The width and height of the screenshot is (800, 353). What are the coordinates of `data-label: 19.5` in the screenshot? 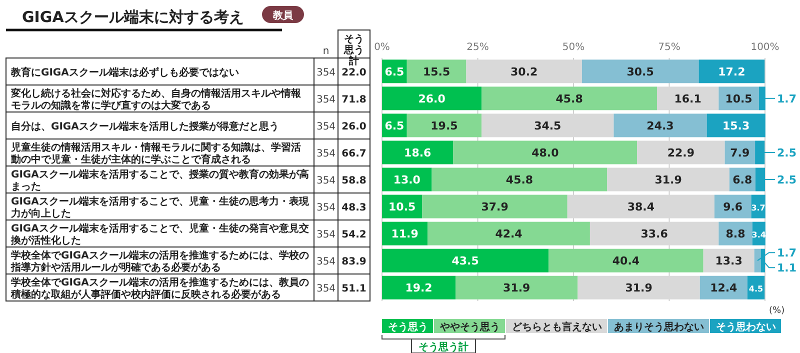 It's located at (444, 125).